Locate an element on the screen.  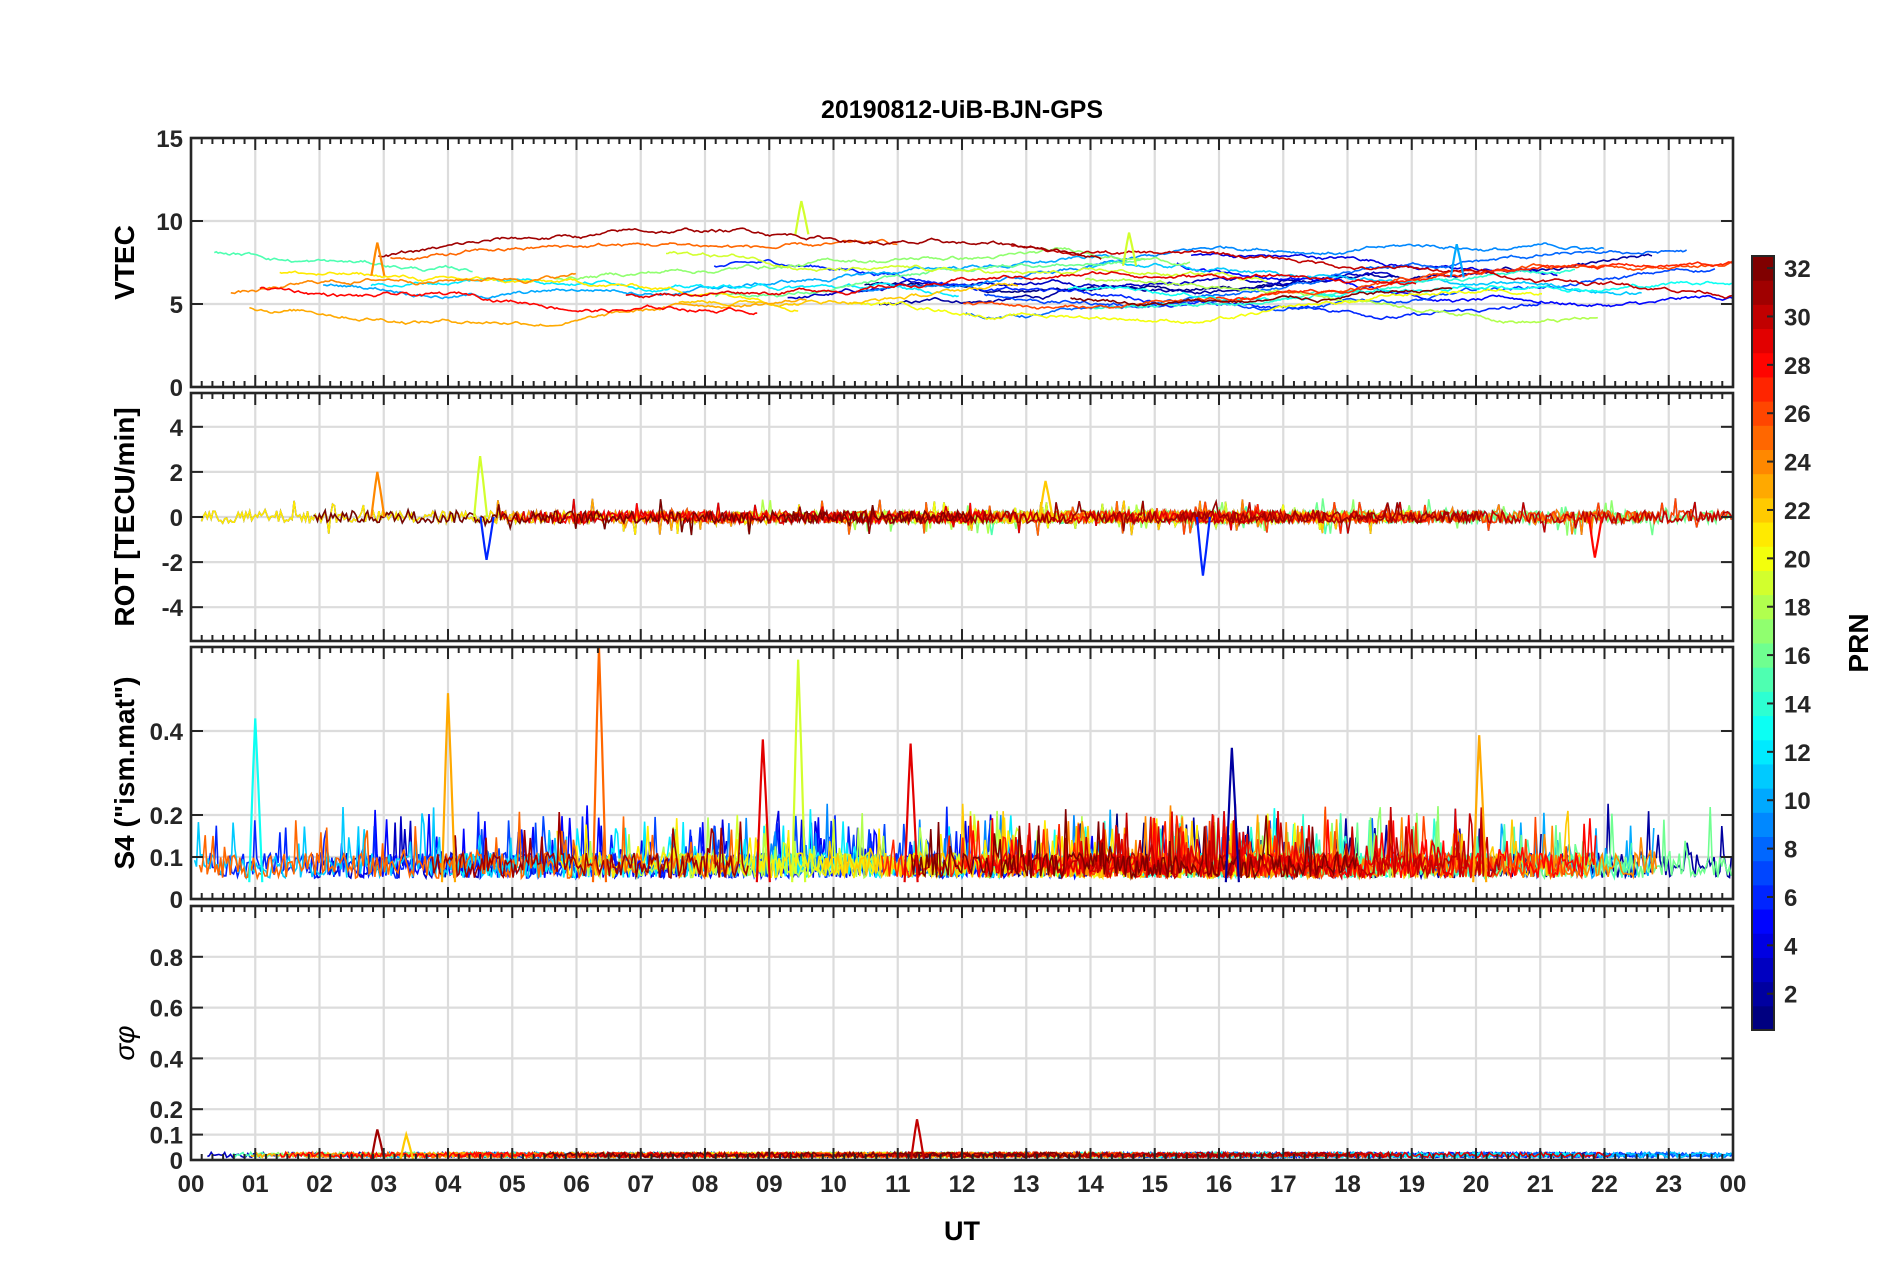
y-axis-label: σφ is located at coordinates (124, 1042).